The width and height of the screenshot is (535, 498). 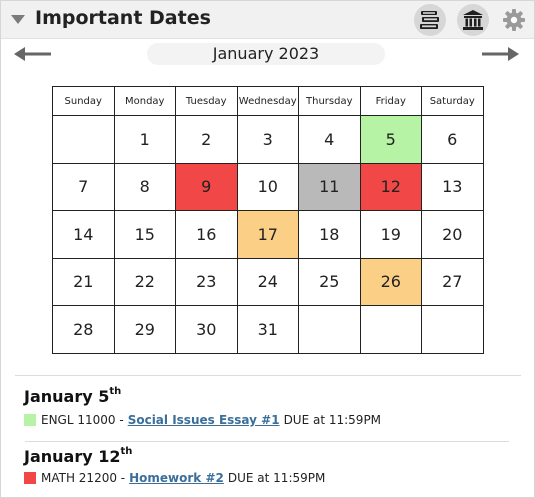 I want to click on calendar-week-row: 1 2 3 4 5 6, so click(x=268, y=139).